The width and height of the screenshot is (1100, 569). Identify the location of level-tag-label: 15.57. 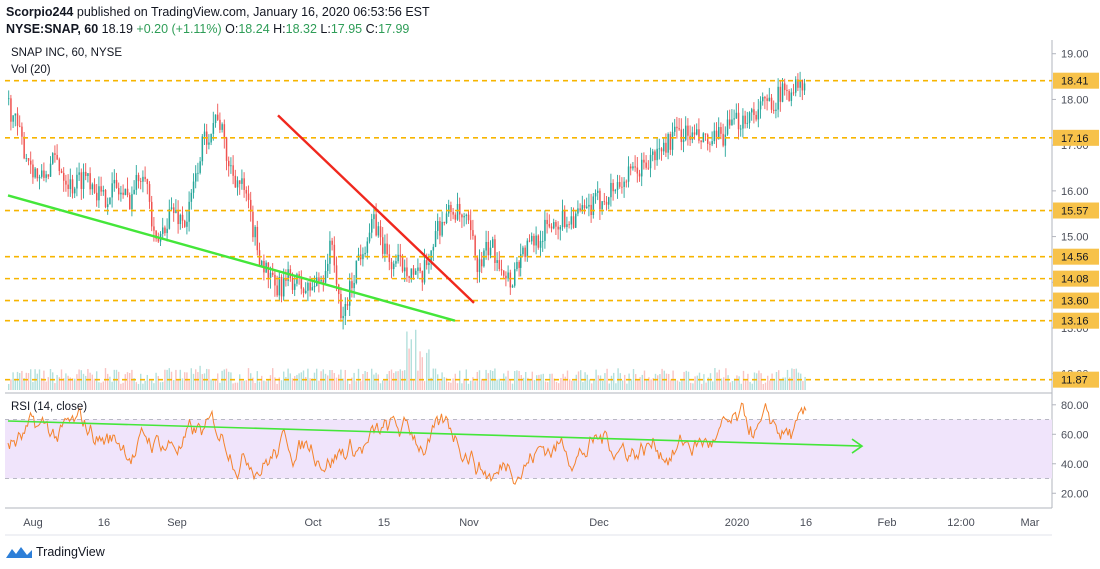
(1075, 212).